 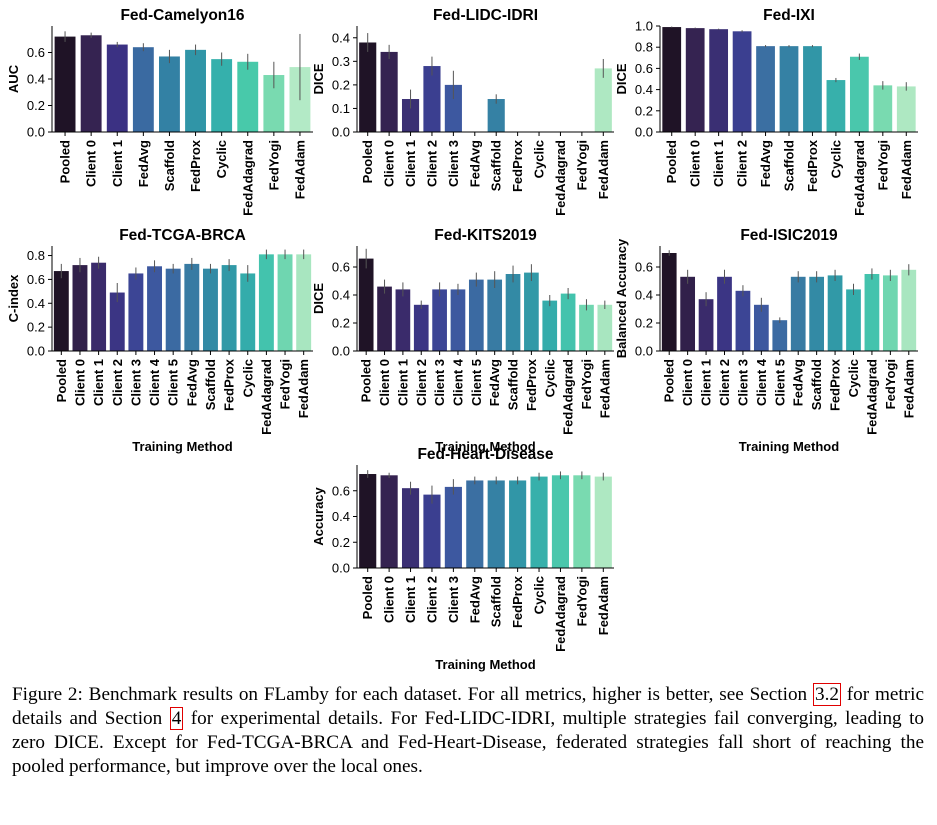 What do you see at coordinates (644, 26) in the screenshot?
I see `y-tick-label: 1.0` at bounding box center [644, 26].